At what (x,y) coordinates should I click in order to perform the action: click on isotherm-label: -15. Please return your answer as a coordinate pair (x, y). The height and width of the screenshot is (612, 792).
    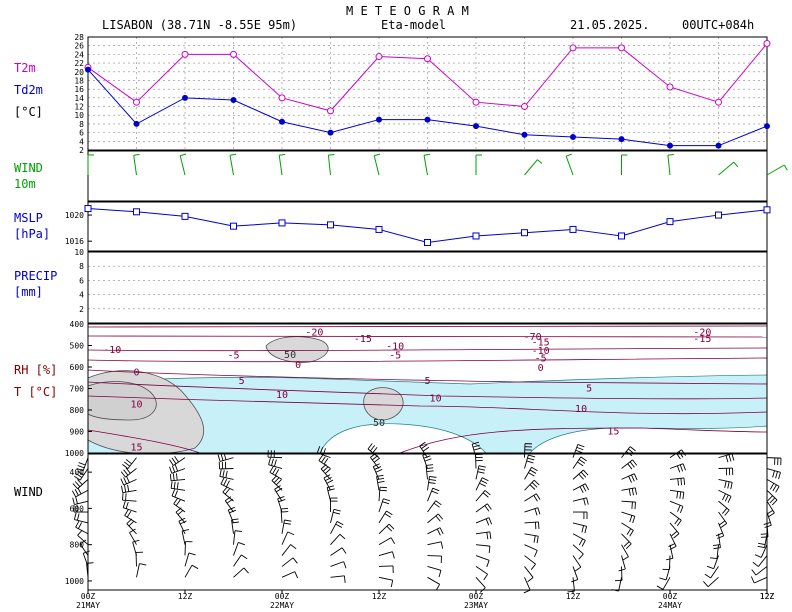
    Looking at the image, I should click on (702, 339).